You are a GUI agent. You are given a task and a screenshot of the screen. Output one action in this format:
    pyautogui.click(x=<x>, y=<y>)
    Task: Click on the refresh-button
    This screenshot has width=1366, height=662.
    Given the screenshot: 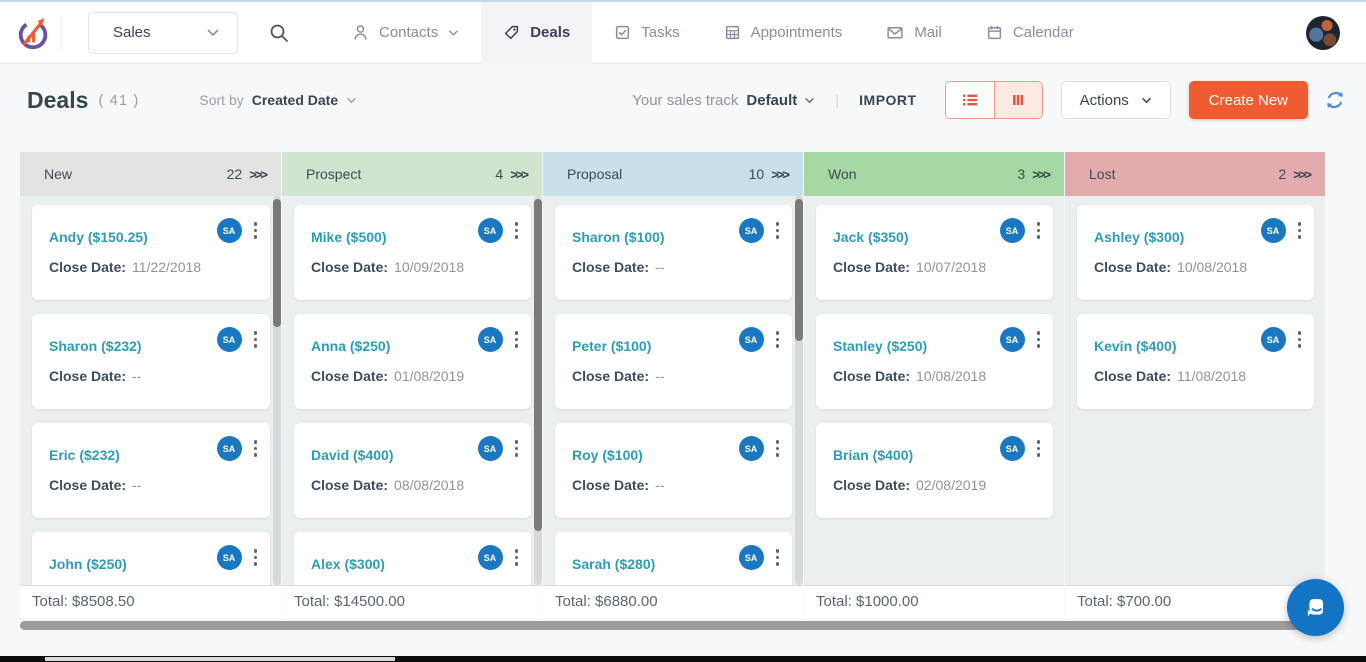 What is the action you would take?
    pyautogui.click(x=1335, y=100)
    